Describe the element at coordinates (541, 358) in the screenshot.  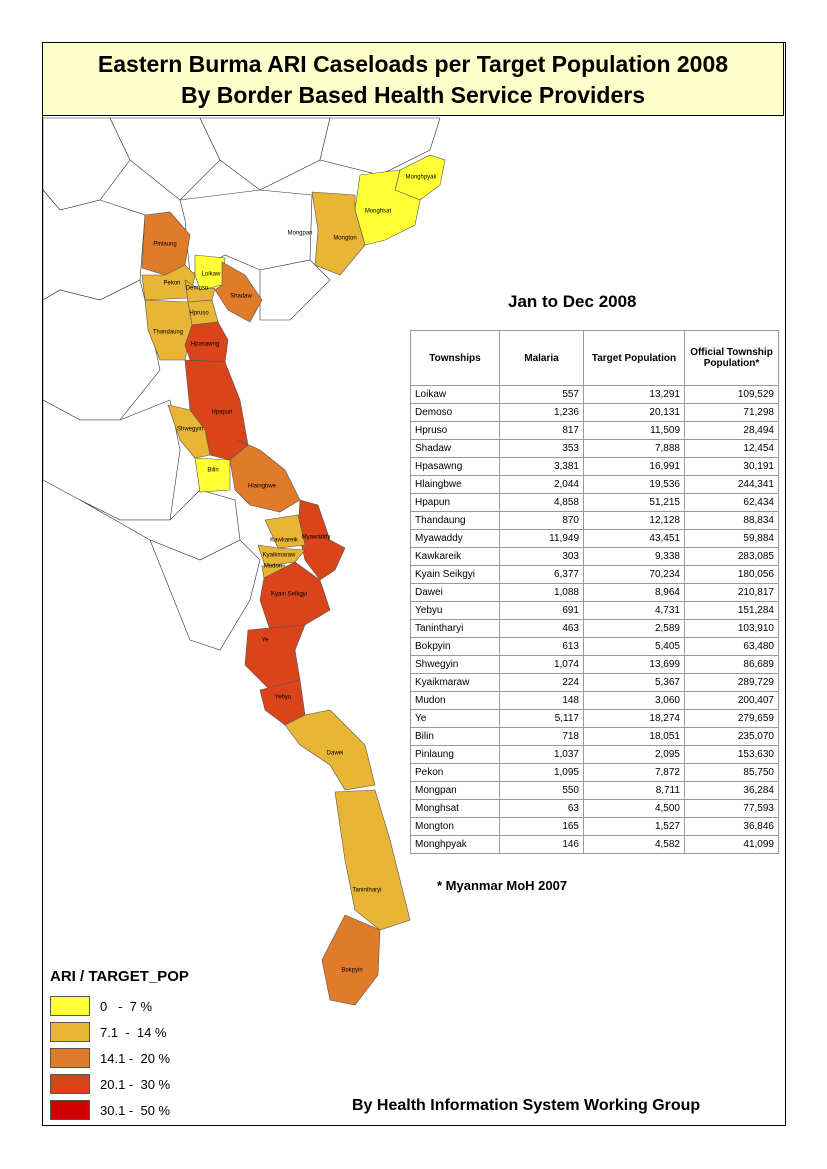
I see `column-header: Malaria` at that location.